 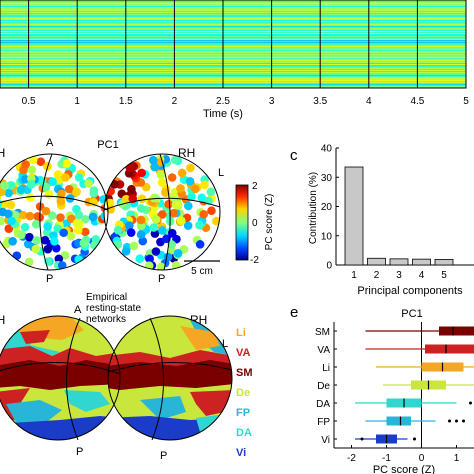 What do you see at coordinates (272, 101) in the screenshot?
I see `timeseries-tick-label: 3` at bounding box center [272, 101].